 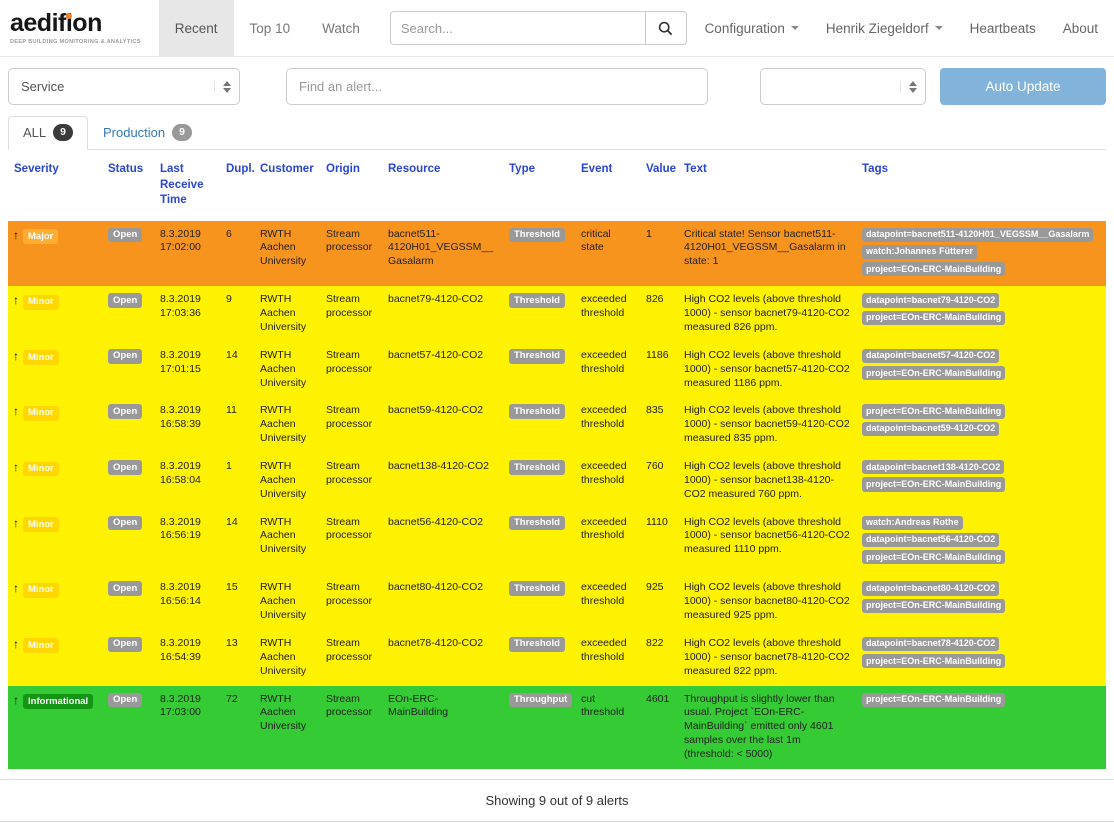 What do you see at coordinates (661, 169) in the screenshot?
I see `column-header-value: Value` at bounding box center [661, 169].